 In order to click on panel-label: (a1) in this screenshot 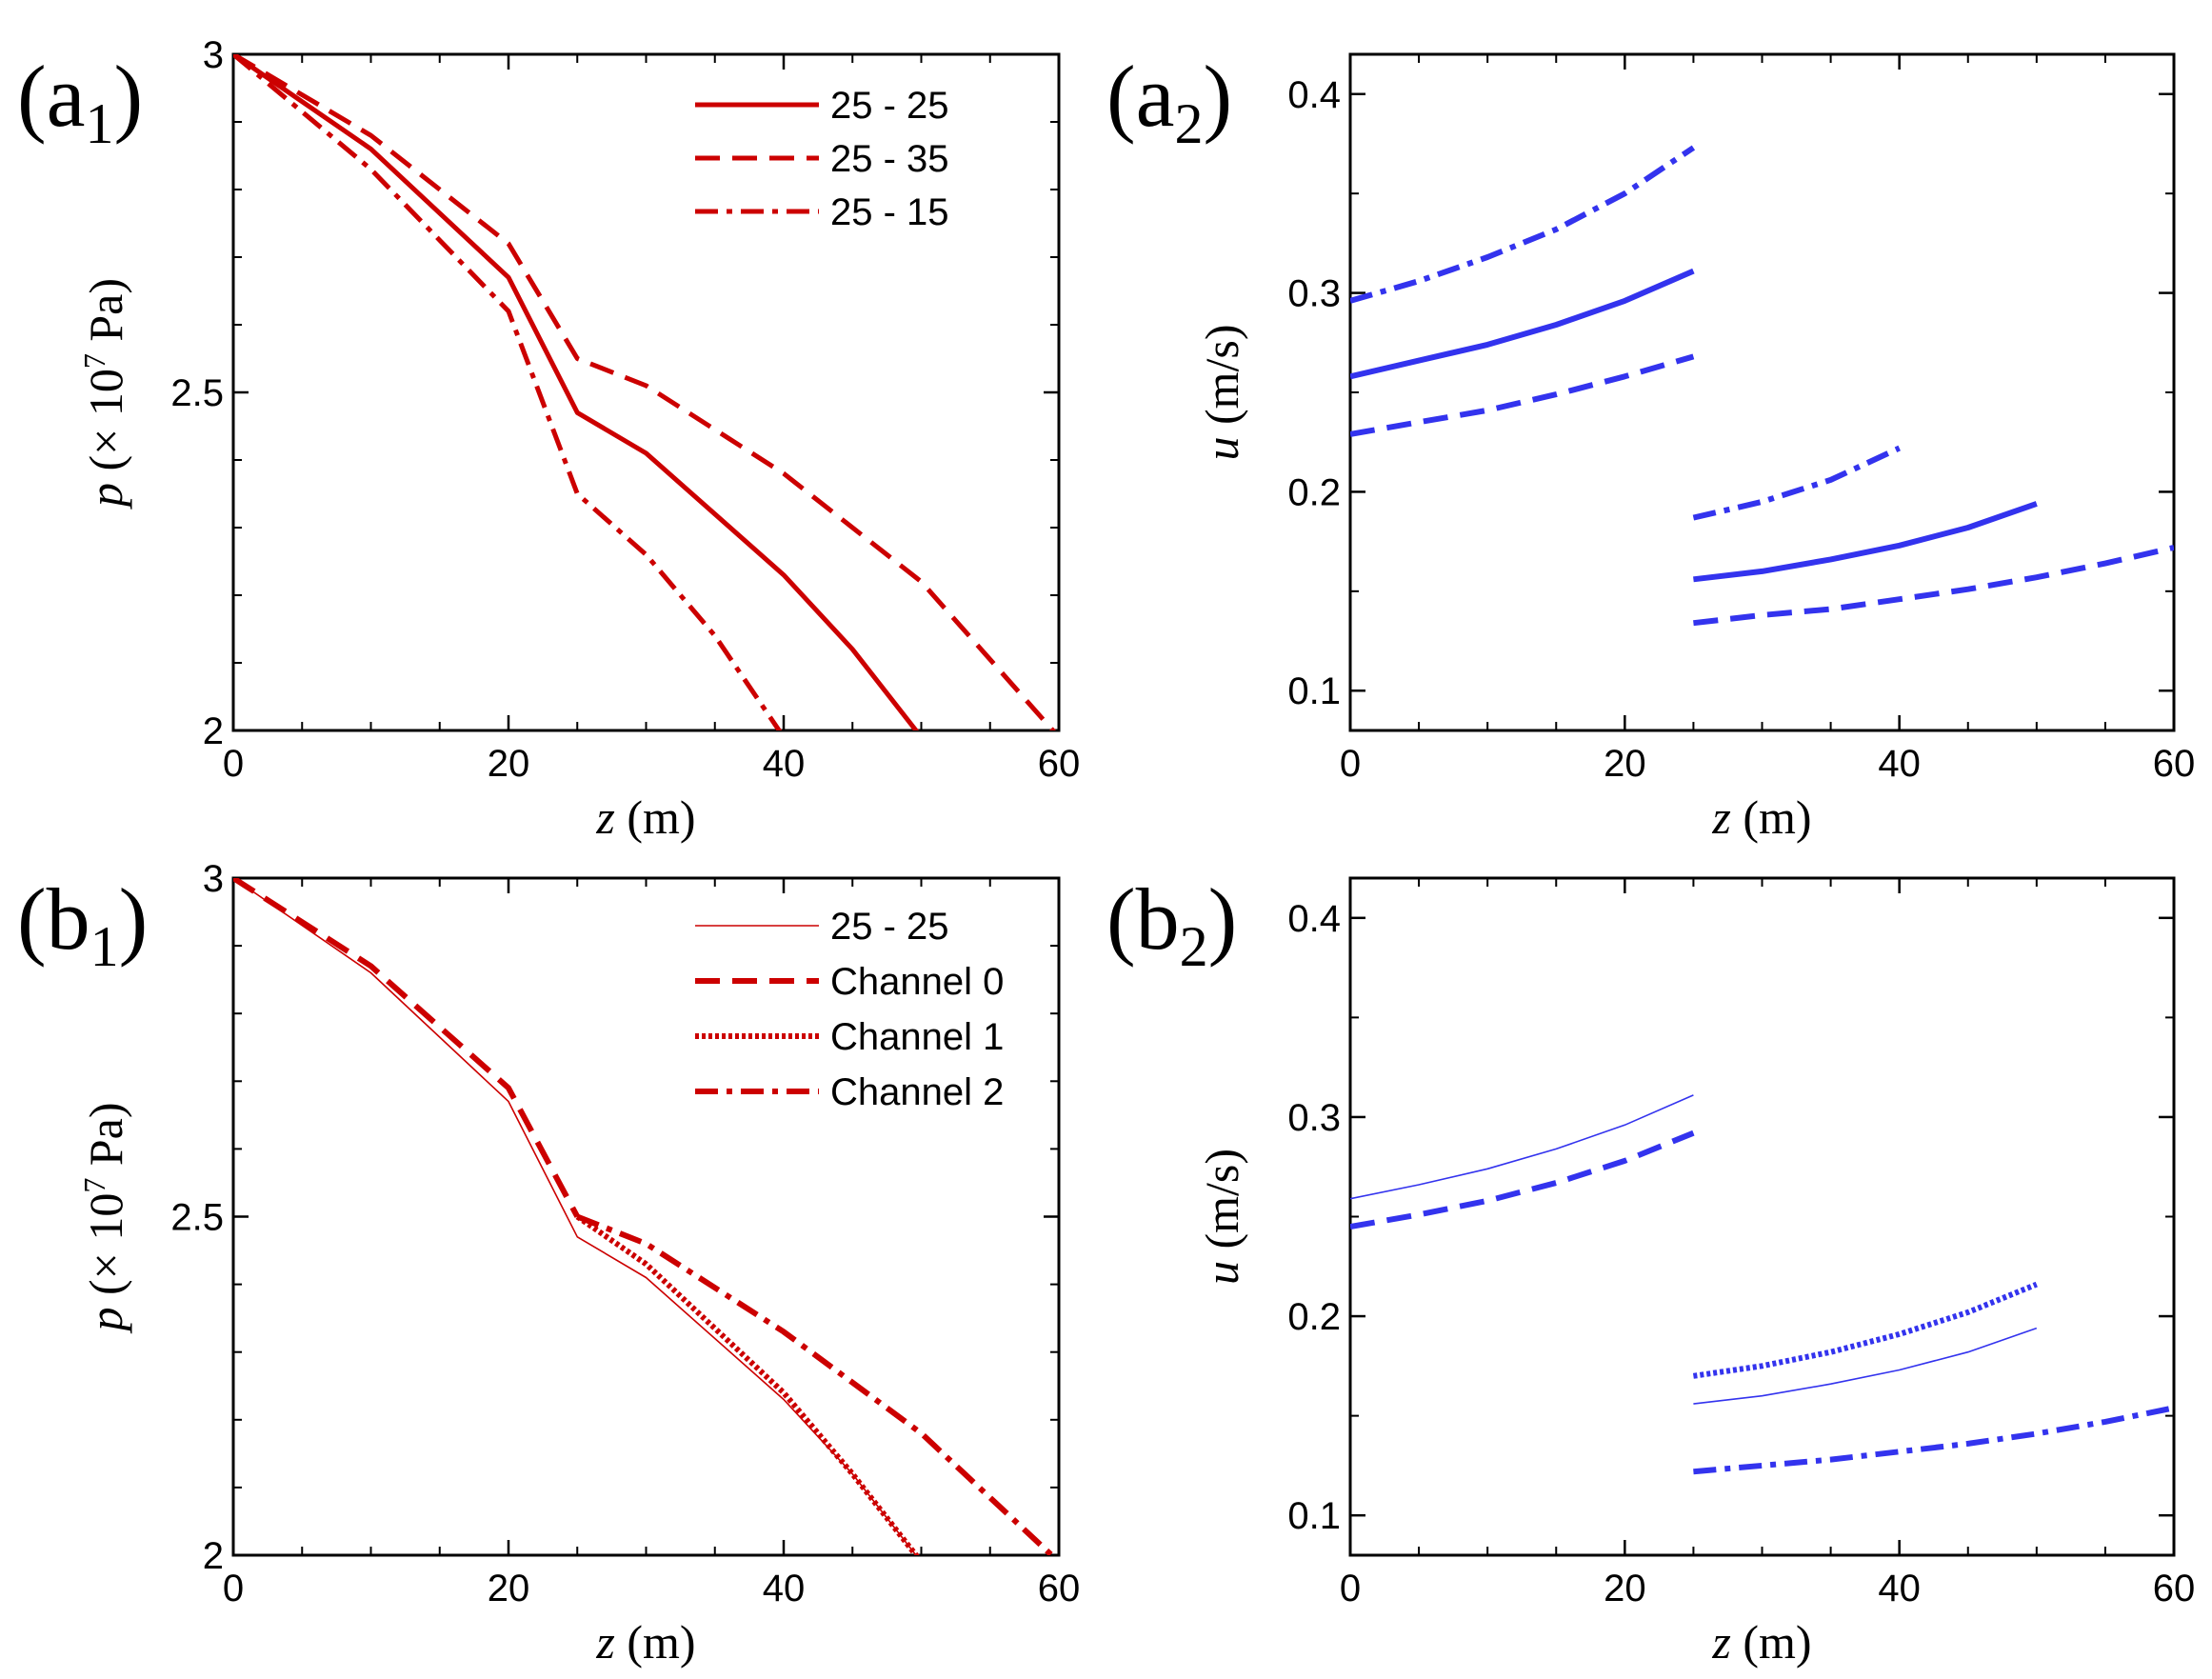, I will do `click(80, 101)`.